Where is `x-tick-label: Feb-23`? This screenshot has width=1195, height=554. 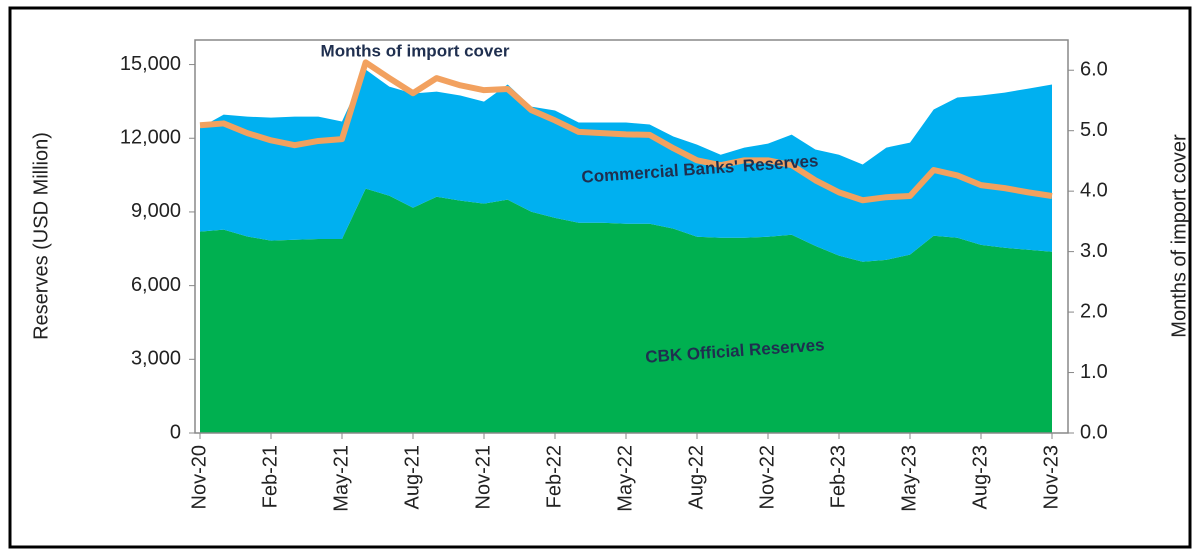 x-tick-label: Feb-23 is located at coordinates (838, 476).